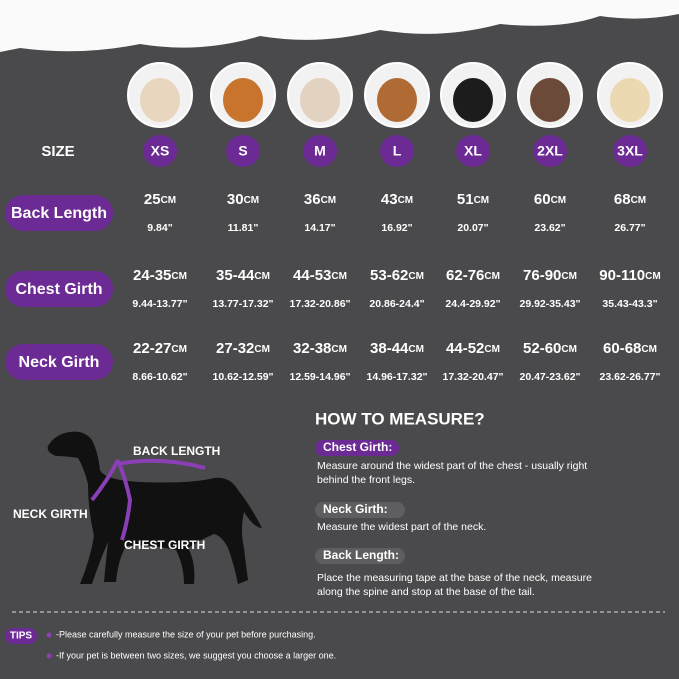 Image resolution: width=679 pixels, height=679 pixels. Describe the element at coordinates (319, 228) in the screenshot. I see `inch-value: 14.17"` at that location.